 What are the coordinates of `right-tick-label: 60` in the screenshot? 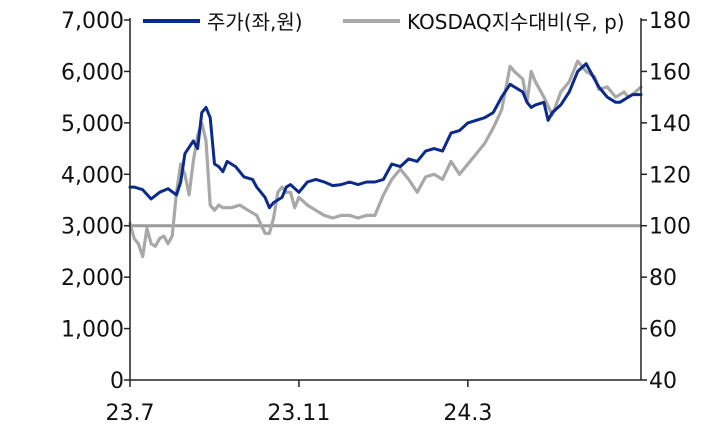 It's located at (663, 330).